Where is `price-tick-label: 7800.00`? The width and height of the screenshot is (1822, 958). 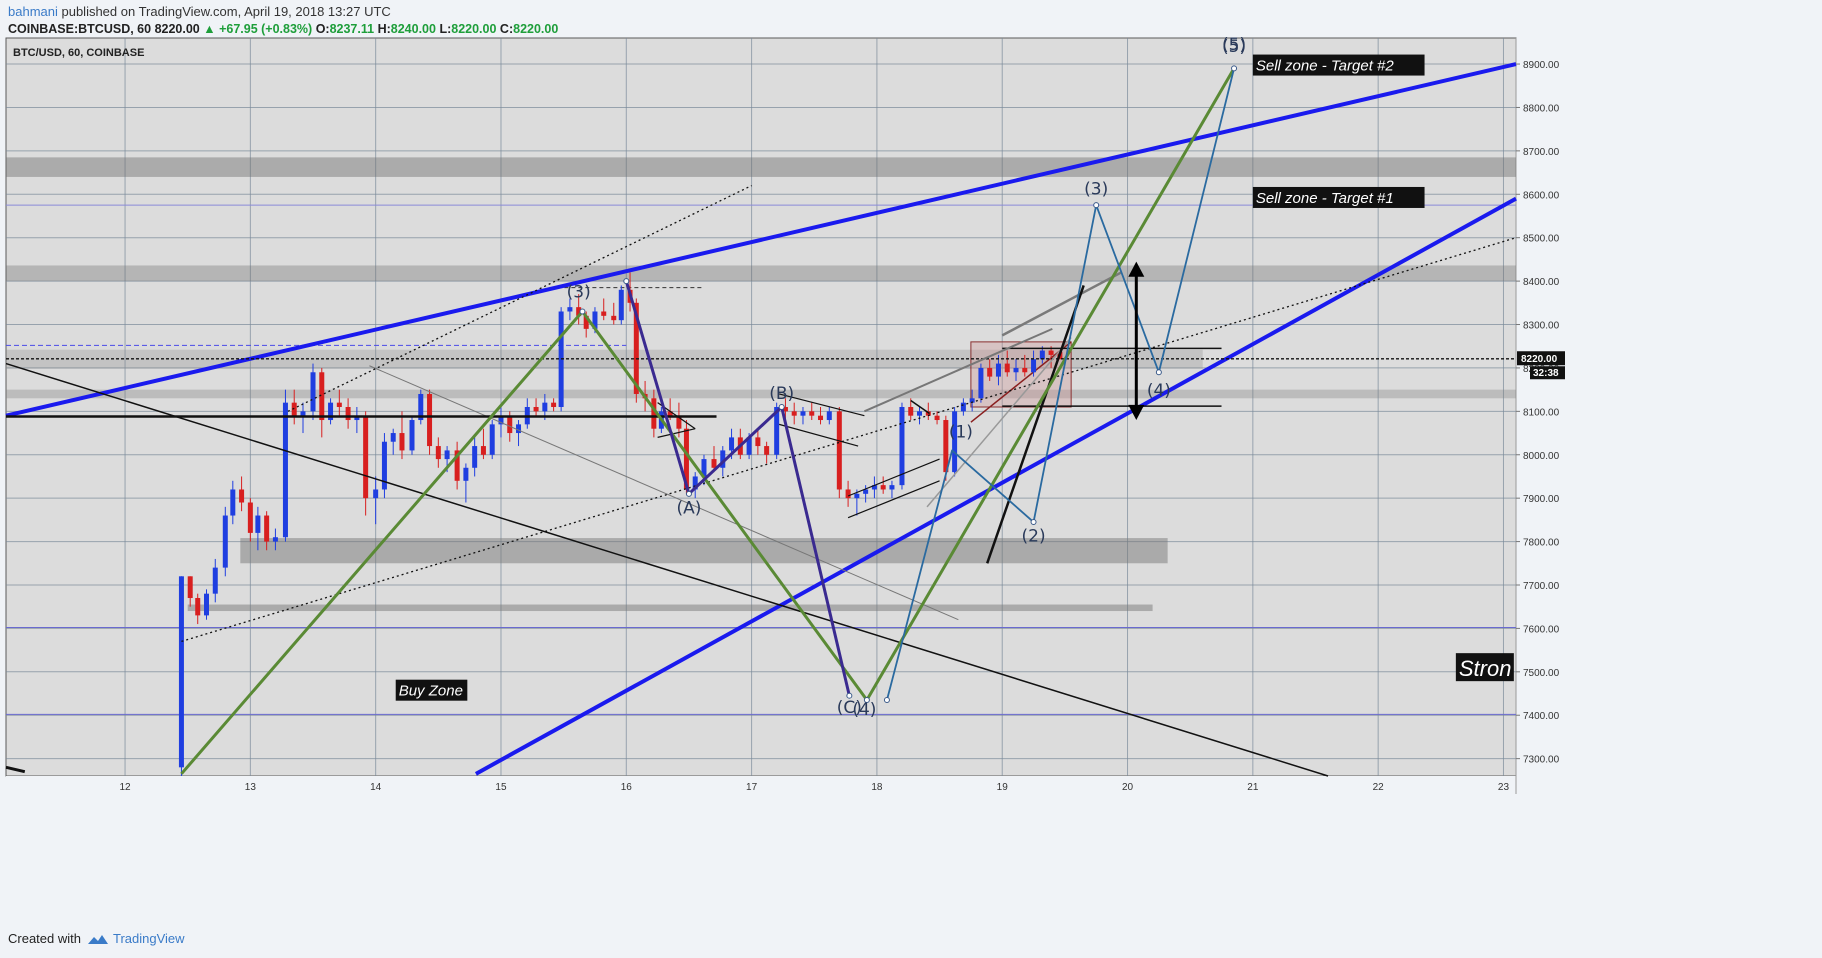 price-tick-label: 7800.00 is located at coordinates (1541, 543).